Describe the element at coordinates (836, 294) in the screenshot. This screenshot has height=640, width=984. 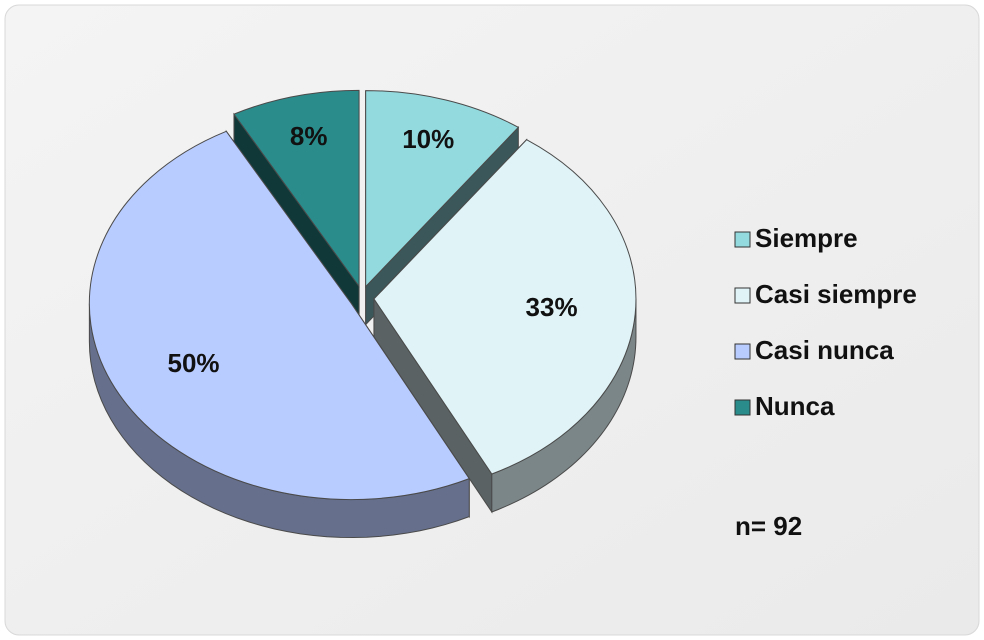
I see `legend-label: Casi siempre` at that location.